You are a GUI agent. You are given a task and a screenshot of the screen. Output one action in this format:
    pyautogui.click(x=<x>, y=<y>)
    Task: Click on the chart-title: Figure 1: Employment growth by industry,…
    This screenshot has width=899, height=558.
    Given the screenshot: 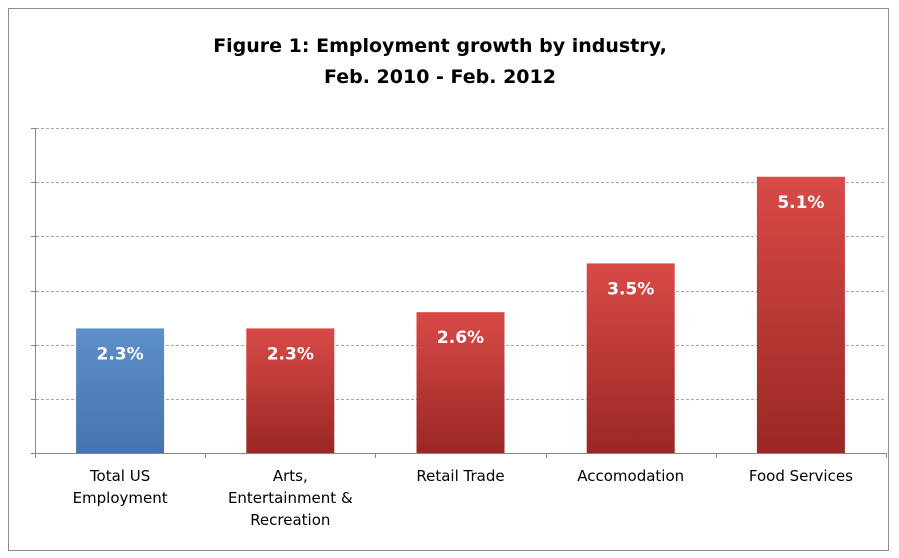 What is the action you would take?
    pyautogui.click(x=440, y=61)
    